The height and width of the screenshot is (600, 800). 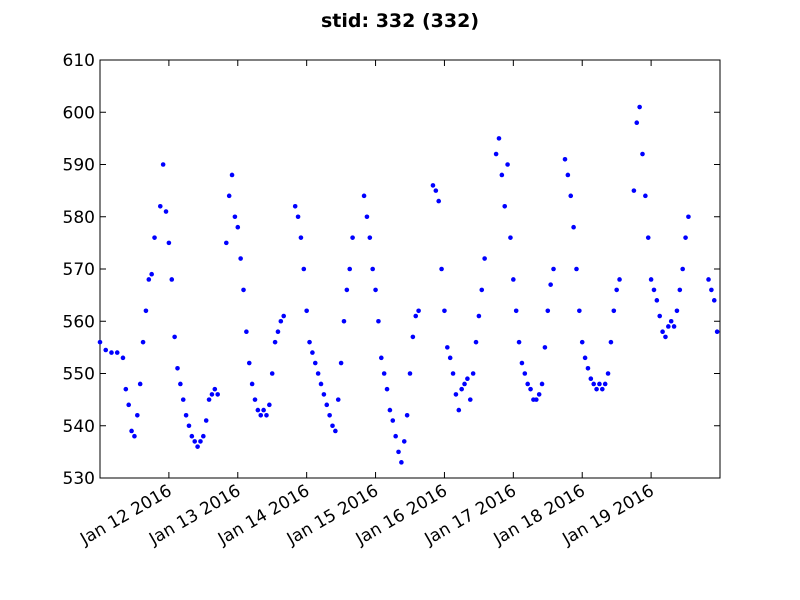 What do you see at coordinates (79, 479) in the screenshot?
I see `y-tick-label: 530` at bounding box center [79, 479].